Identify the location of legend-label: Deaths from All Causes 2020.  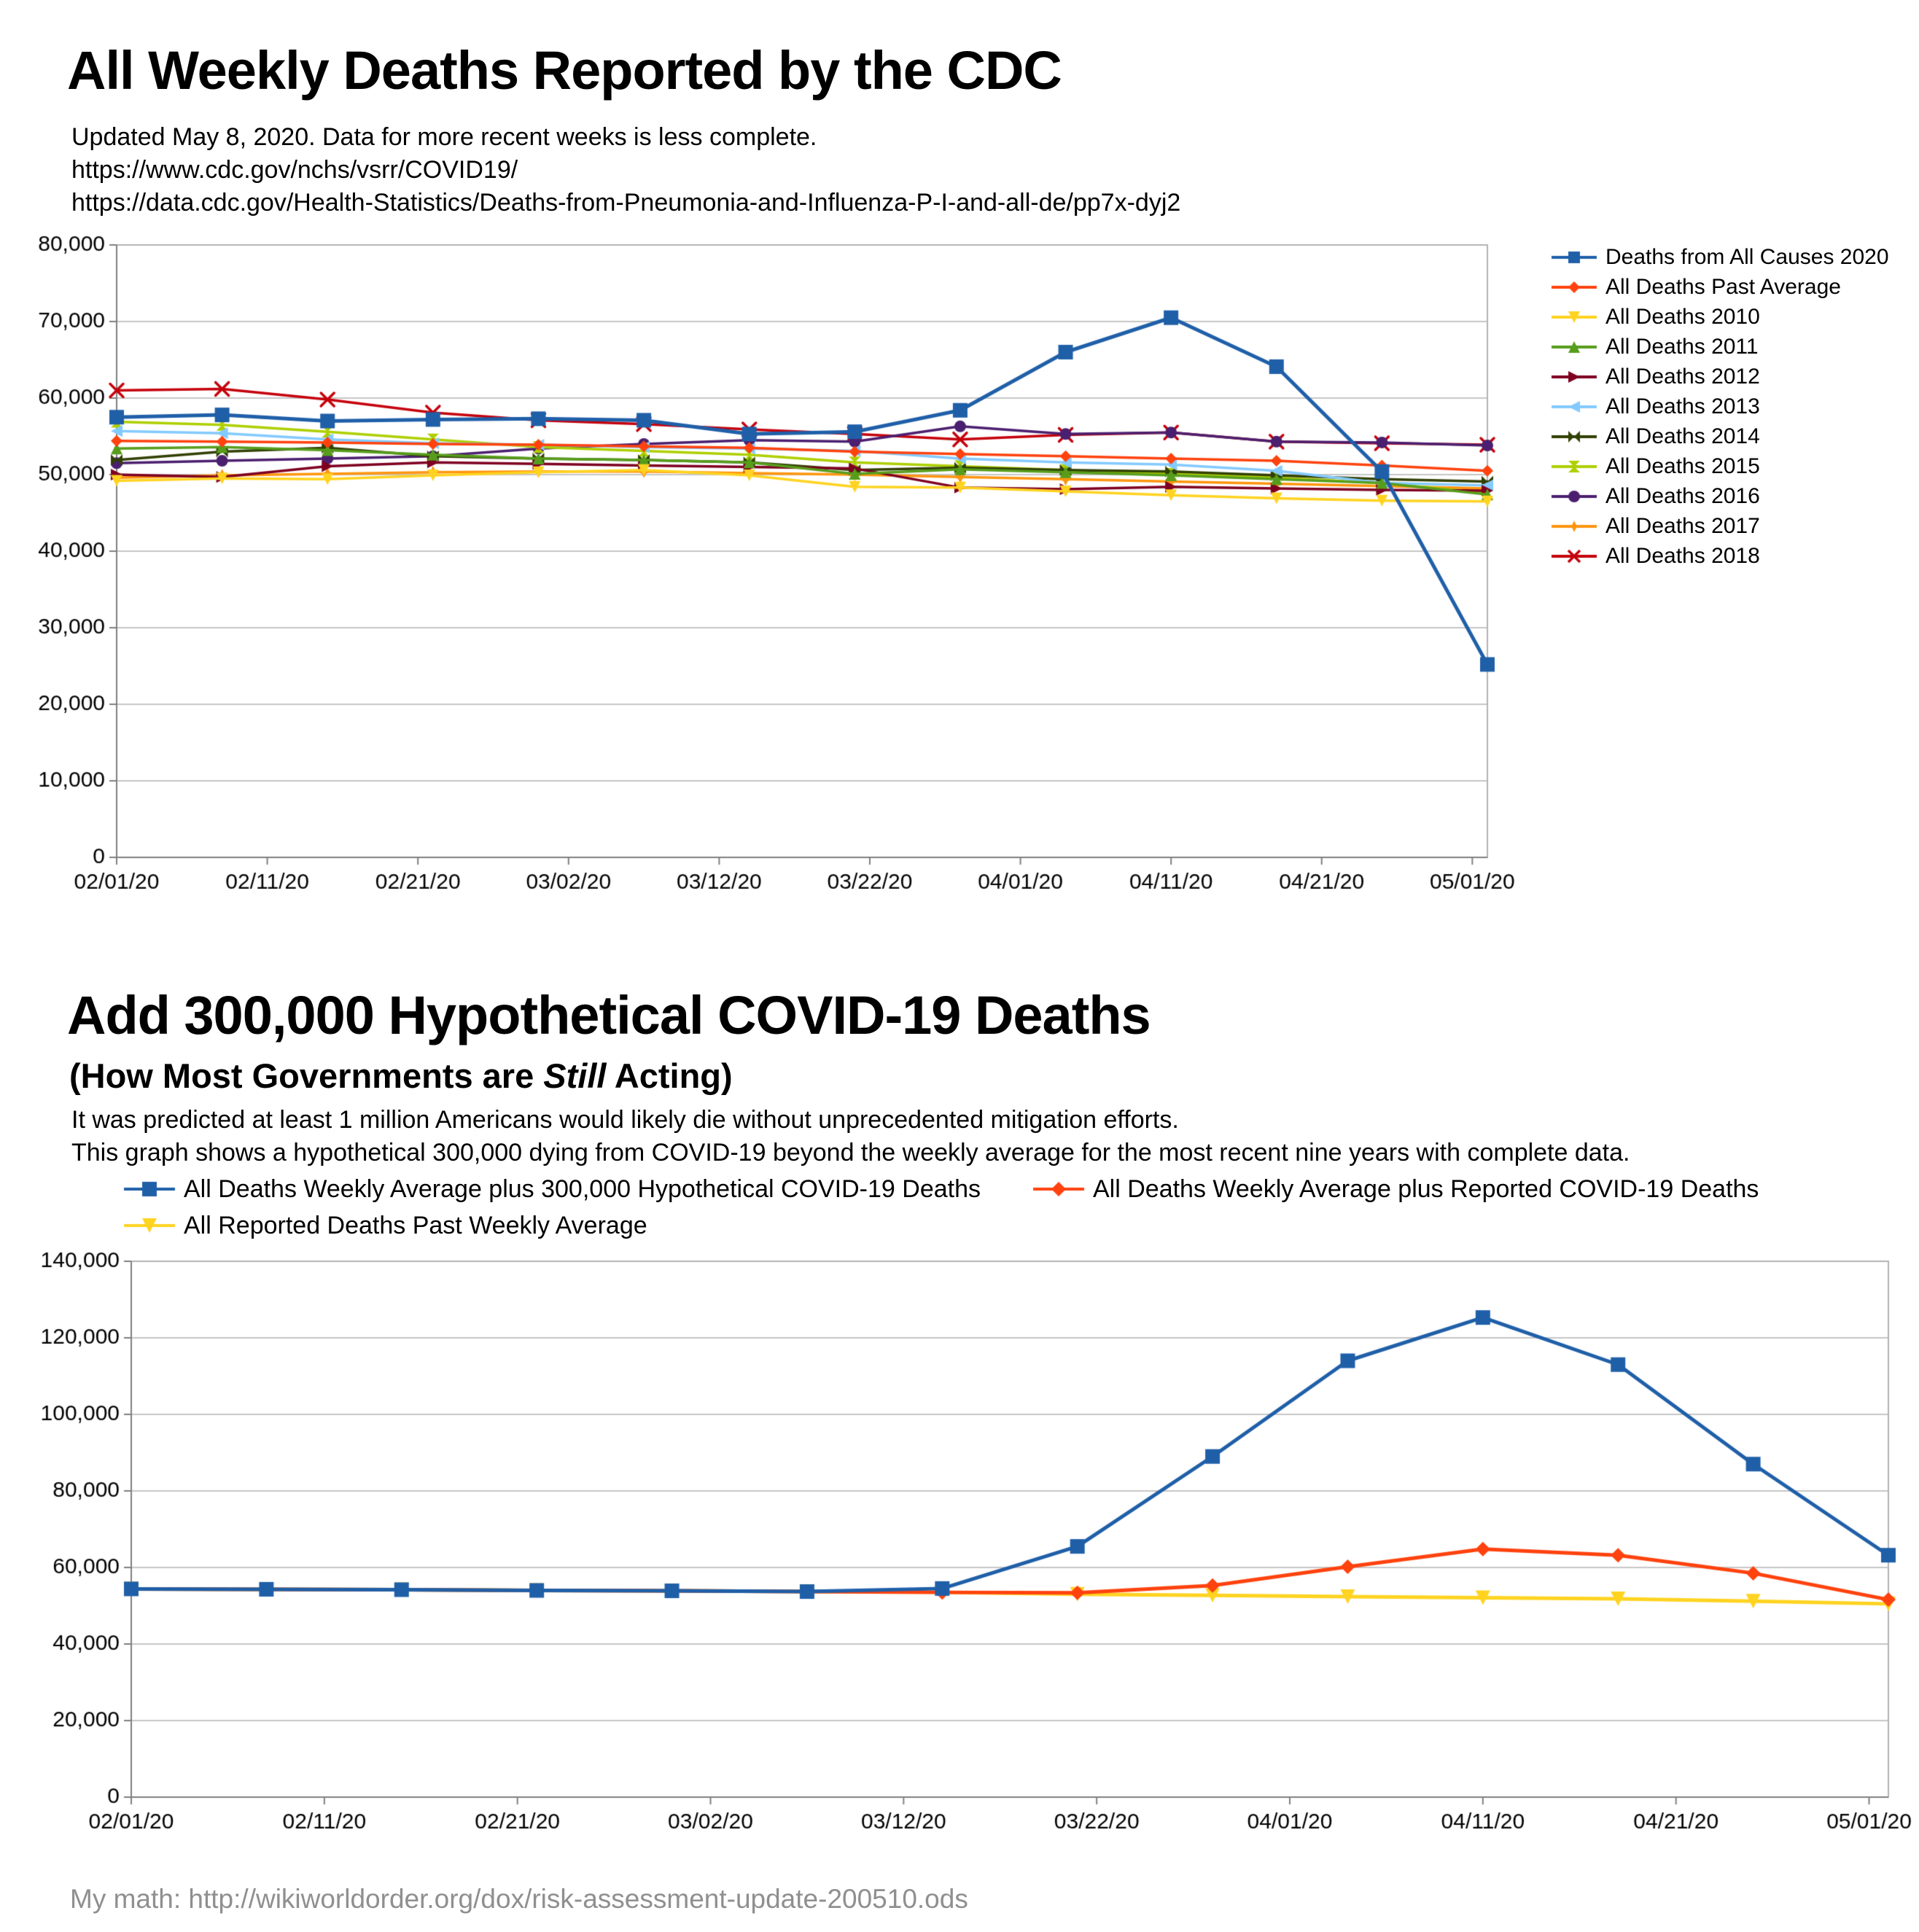
(1747, 256).